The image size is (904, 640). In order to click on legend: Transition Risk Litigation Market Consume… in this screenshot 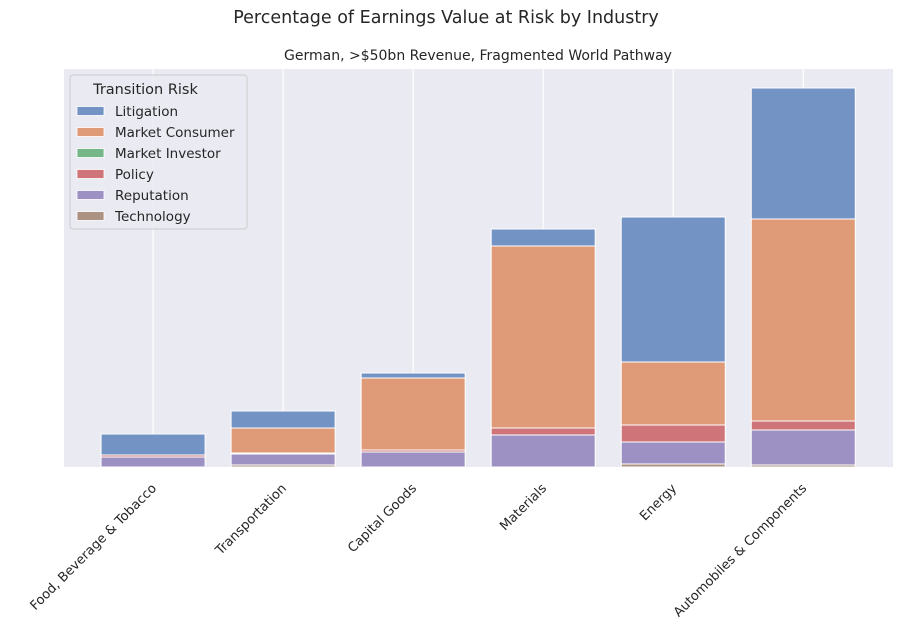, I will do `click(158, 152)`.